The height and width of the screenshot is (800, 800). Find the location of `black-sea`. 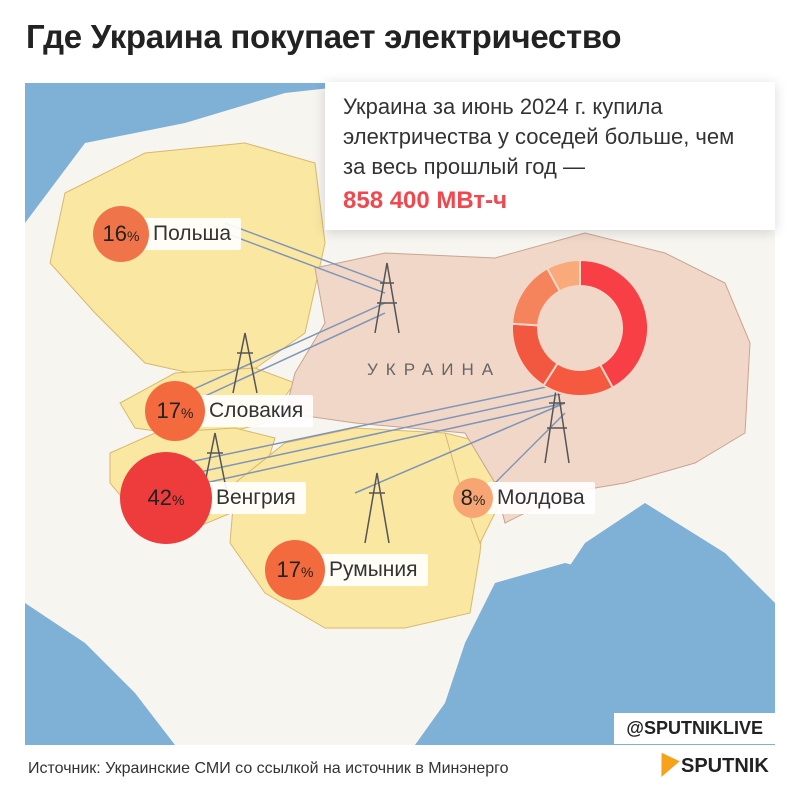

black-sea is located at coordinates (575, 643).